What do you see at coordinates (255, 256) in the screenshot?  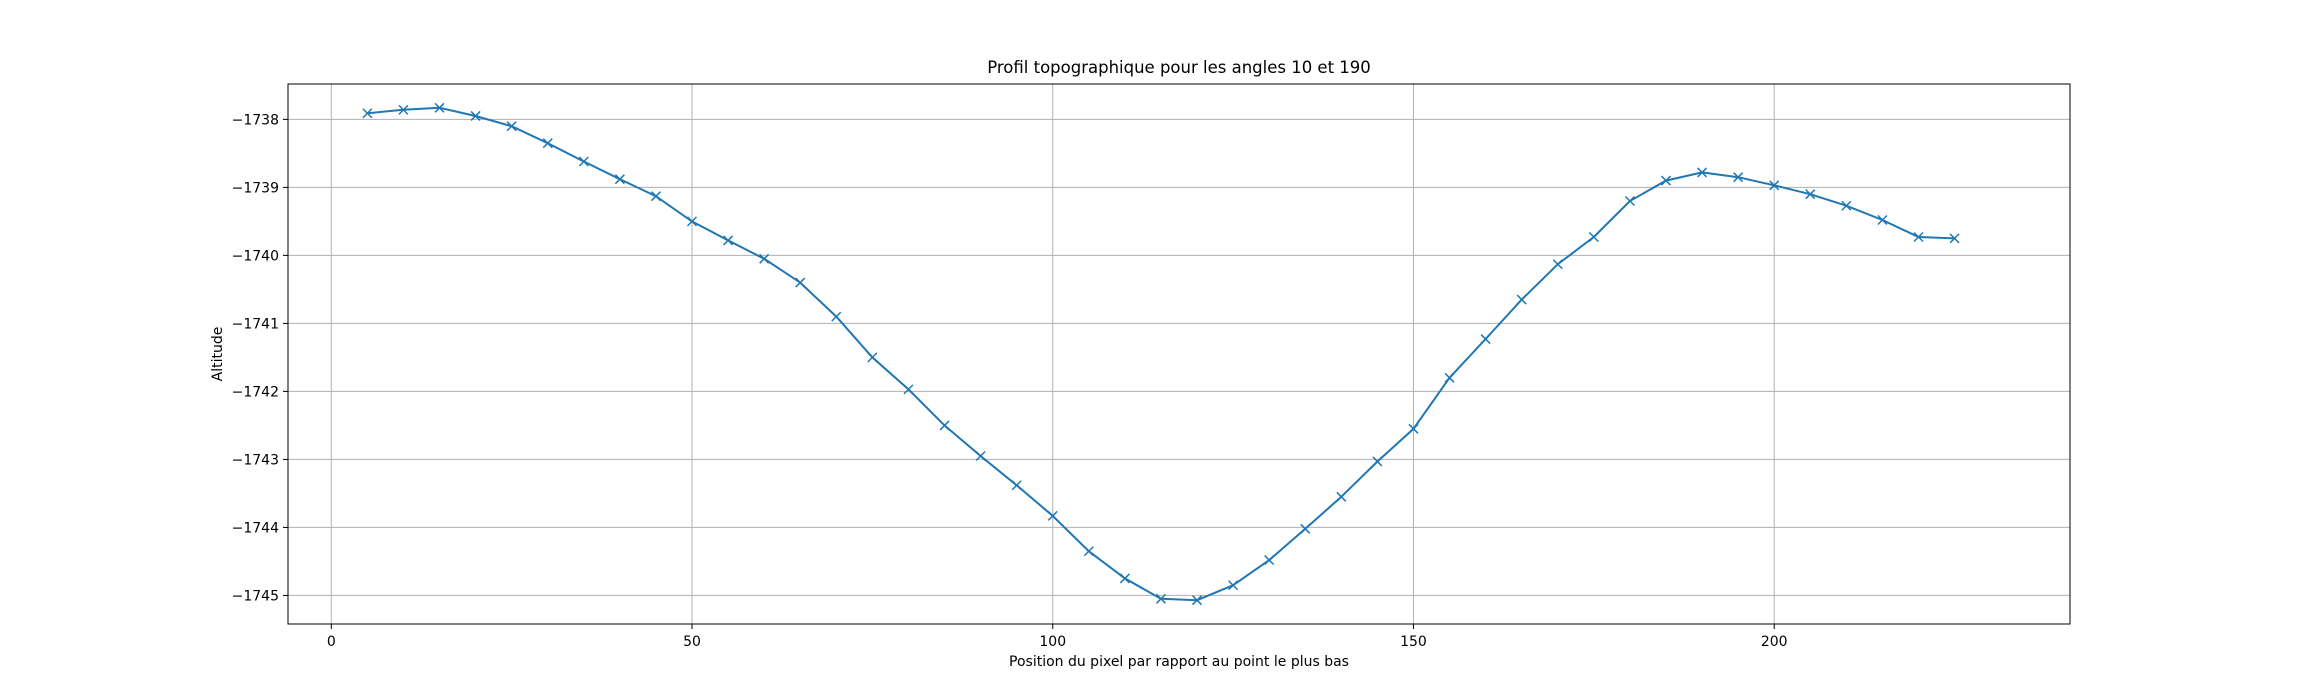 I see `y-tick-label: −1740` at bounding box center [255, 256].